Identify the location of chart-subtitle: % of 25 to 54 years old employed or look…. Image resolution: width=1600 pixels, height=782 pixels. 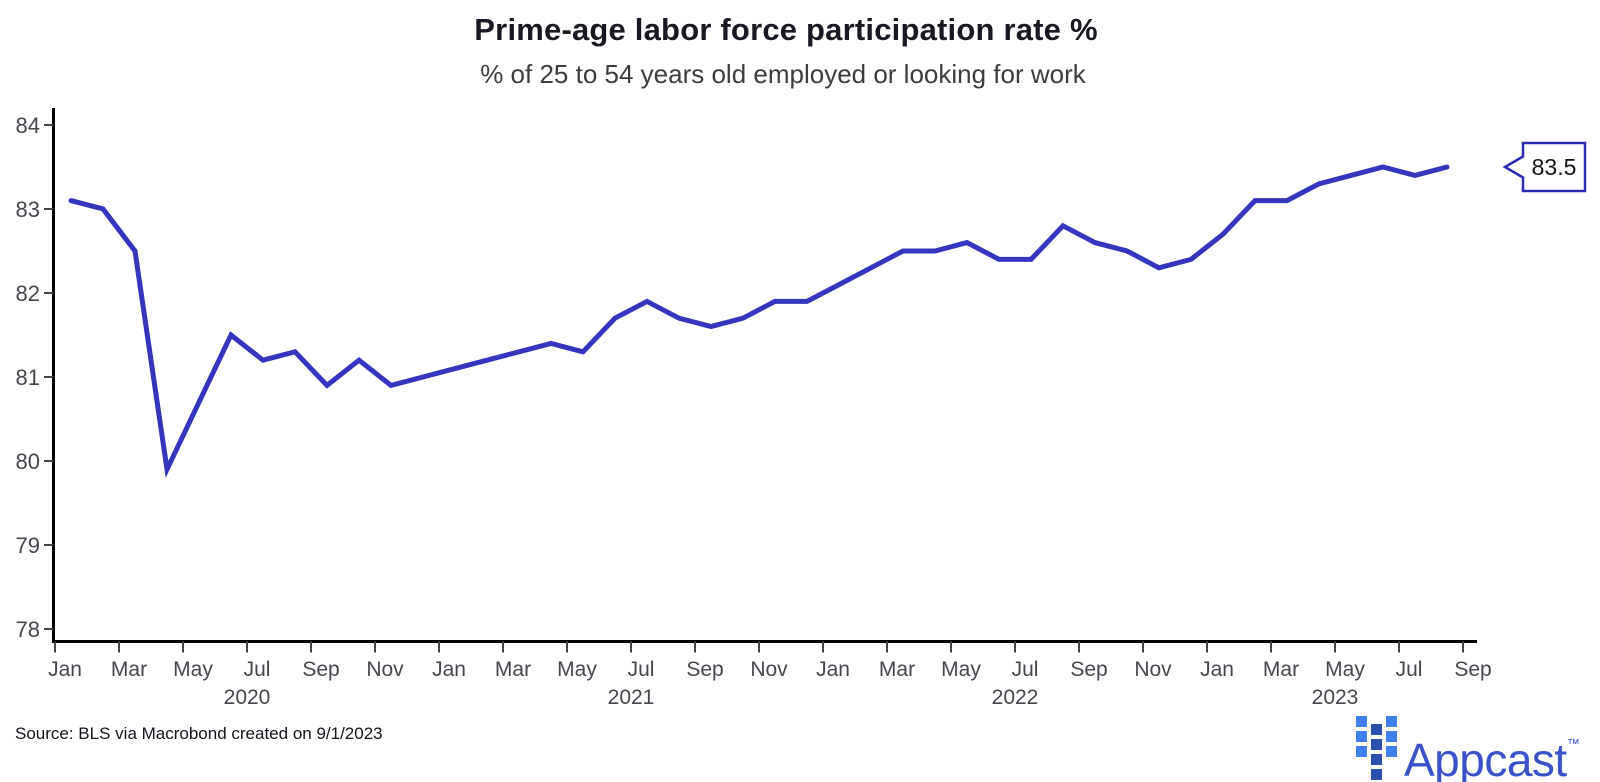
(783, 74).